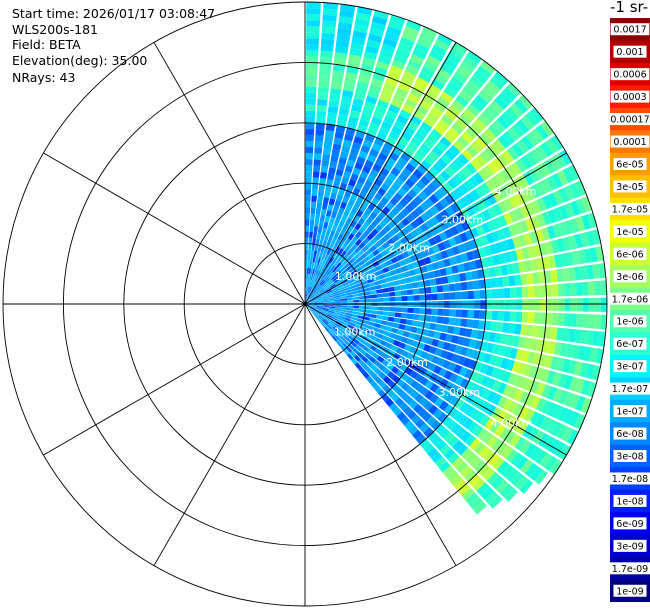 Image resolution: width=650 pixels, height=610 pixels. I want to click on field-text: Field: BETA, so click(46, 44).